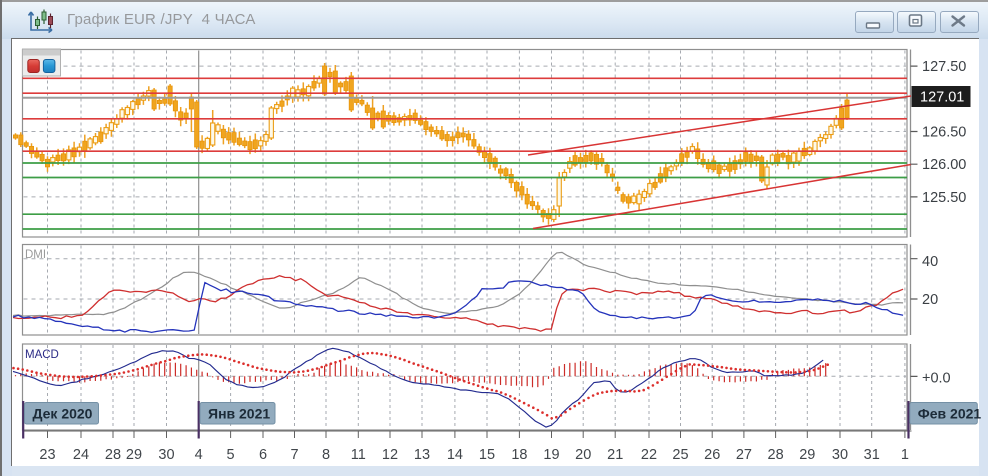  Describe the element at coordinates (944, 198) in the screenshot. I see `svg-text: 125.50` at that location.